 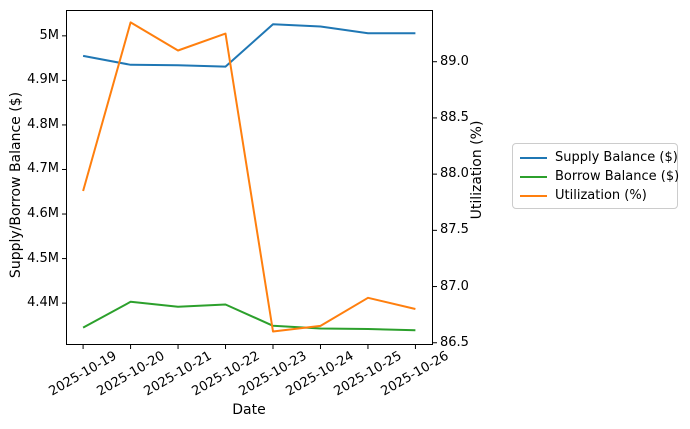 What do you see at coordinates (49, 35) in the screenshot?
I see `left-tick-label: 5M` at bounding box center [49, 35].